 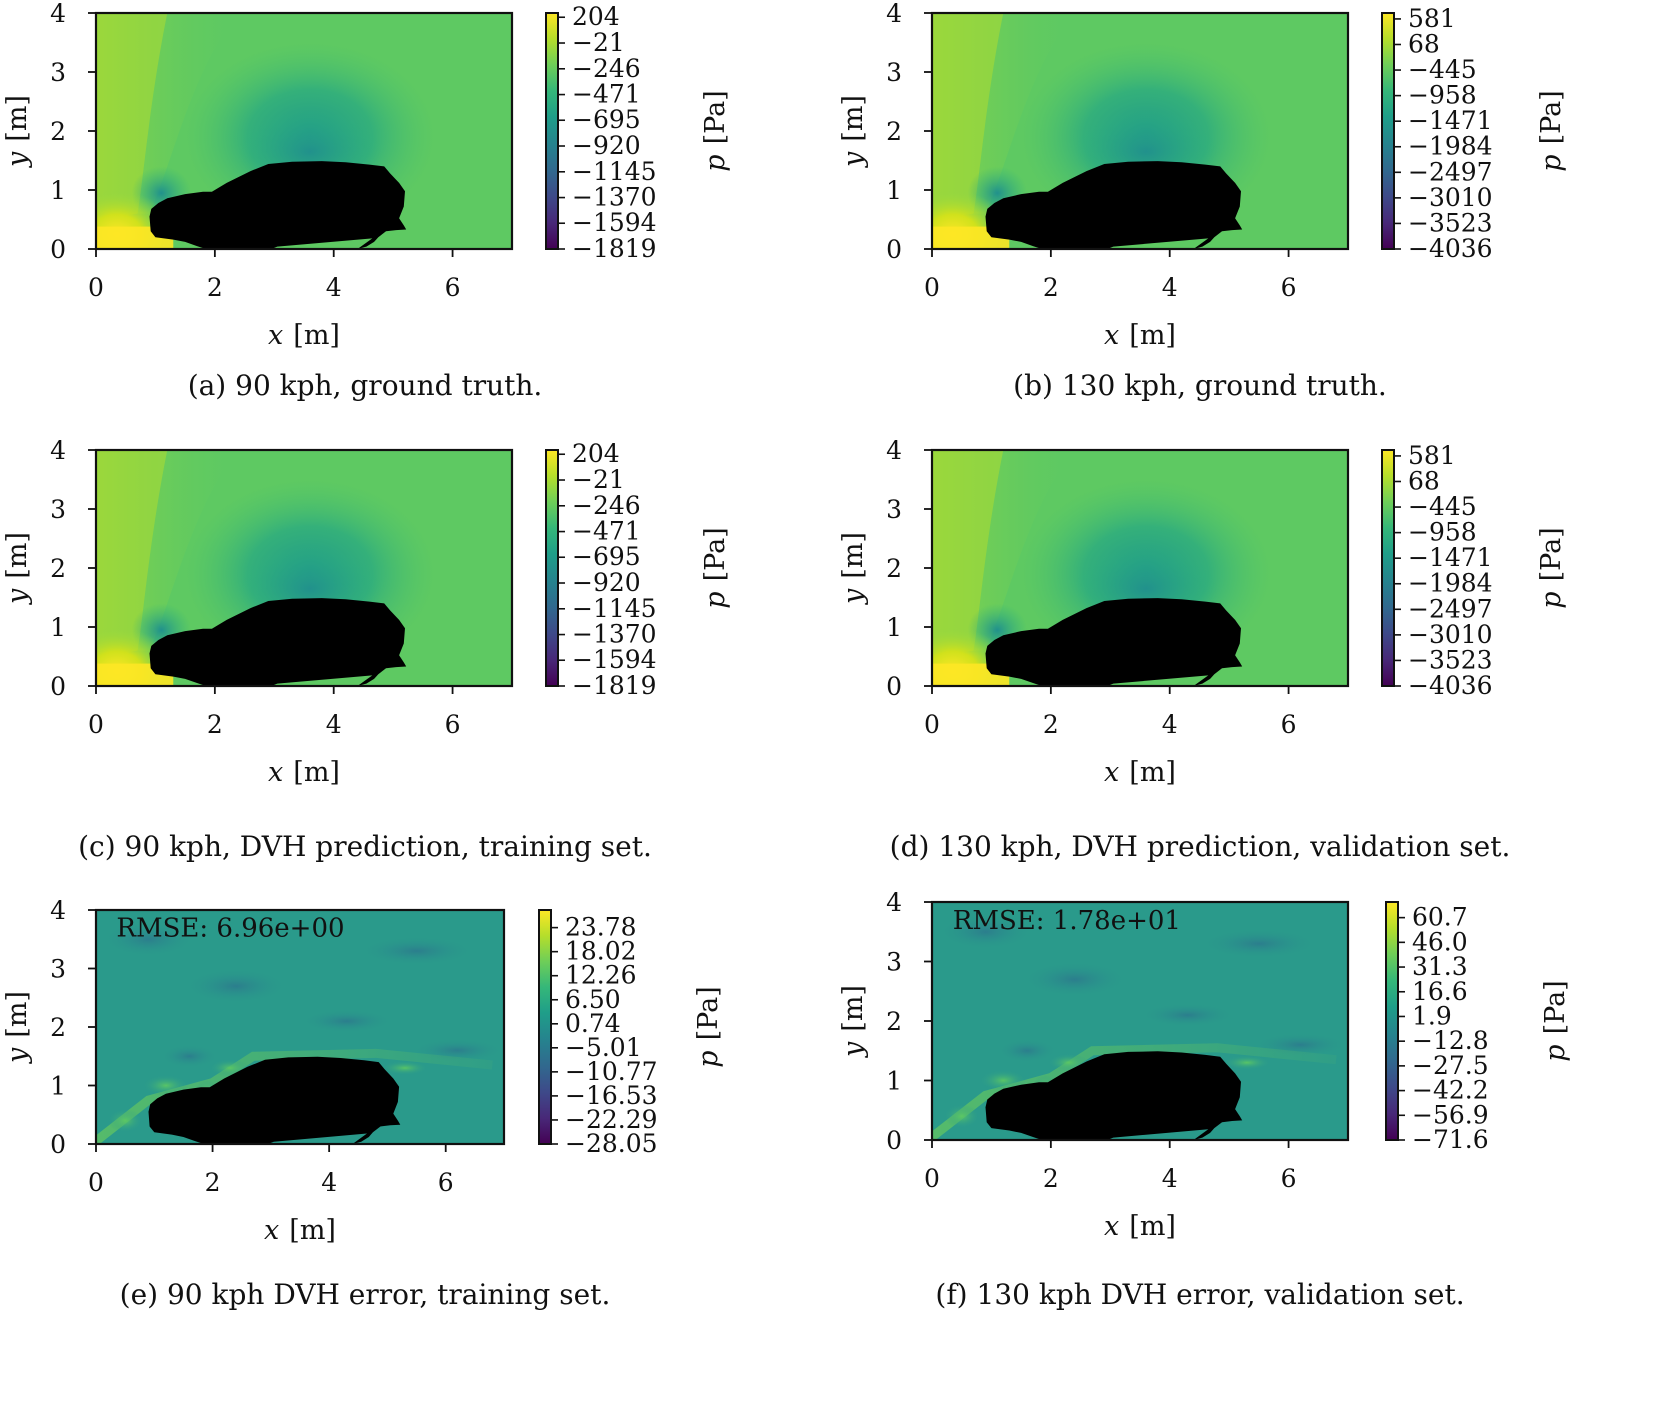 What do you see at coordinates (614, 171) in the screenshot?
I see `colorbar-tick-label: −1145` at bounding box center [614, 171].